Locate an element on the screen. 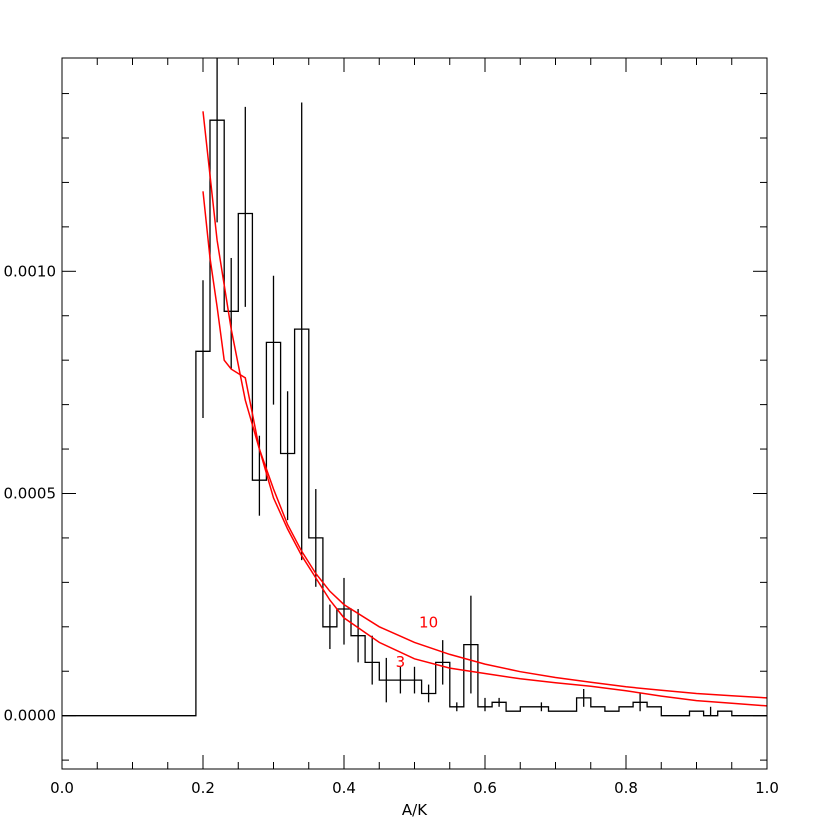 This screenshot has width=830, height=830. y-tick-label: 0.0005 is located at coordinates (30, 493).